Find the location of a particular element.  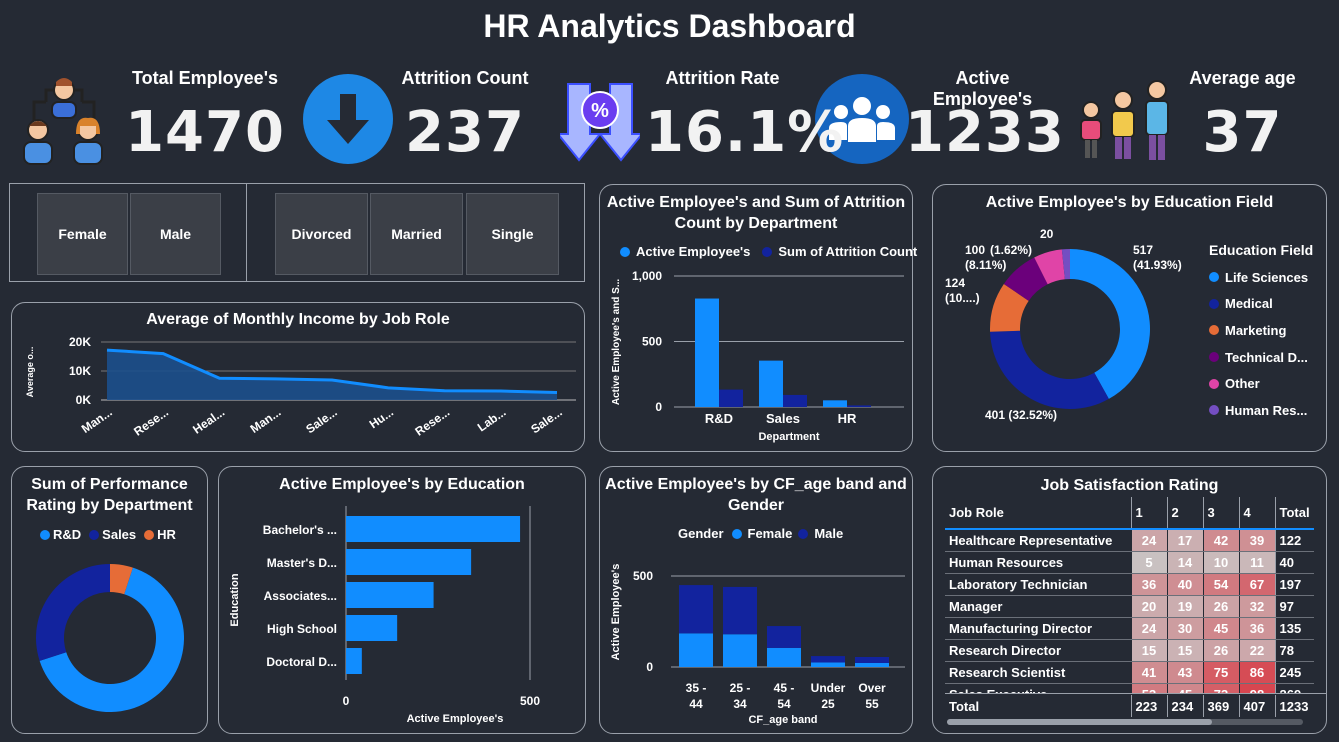

edu-ylabel: Education is located at coordinates (235, 599).